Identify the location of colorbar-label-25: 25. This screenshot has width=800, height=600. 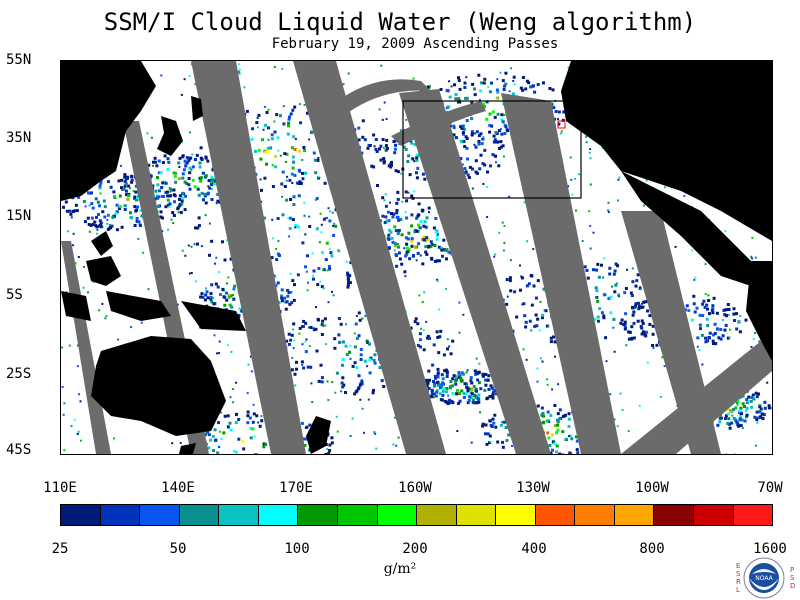
(60, 549).